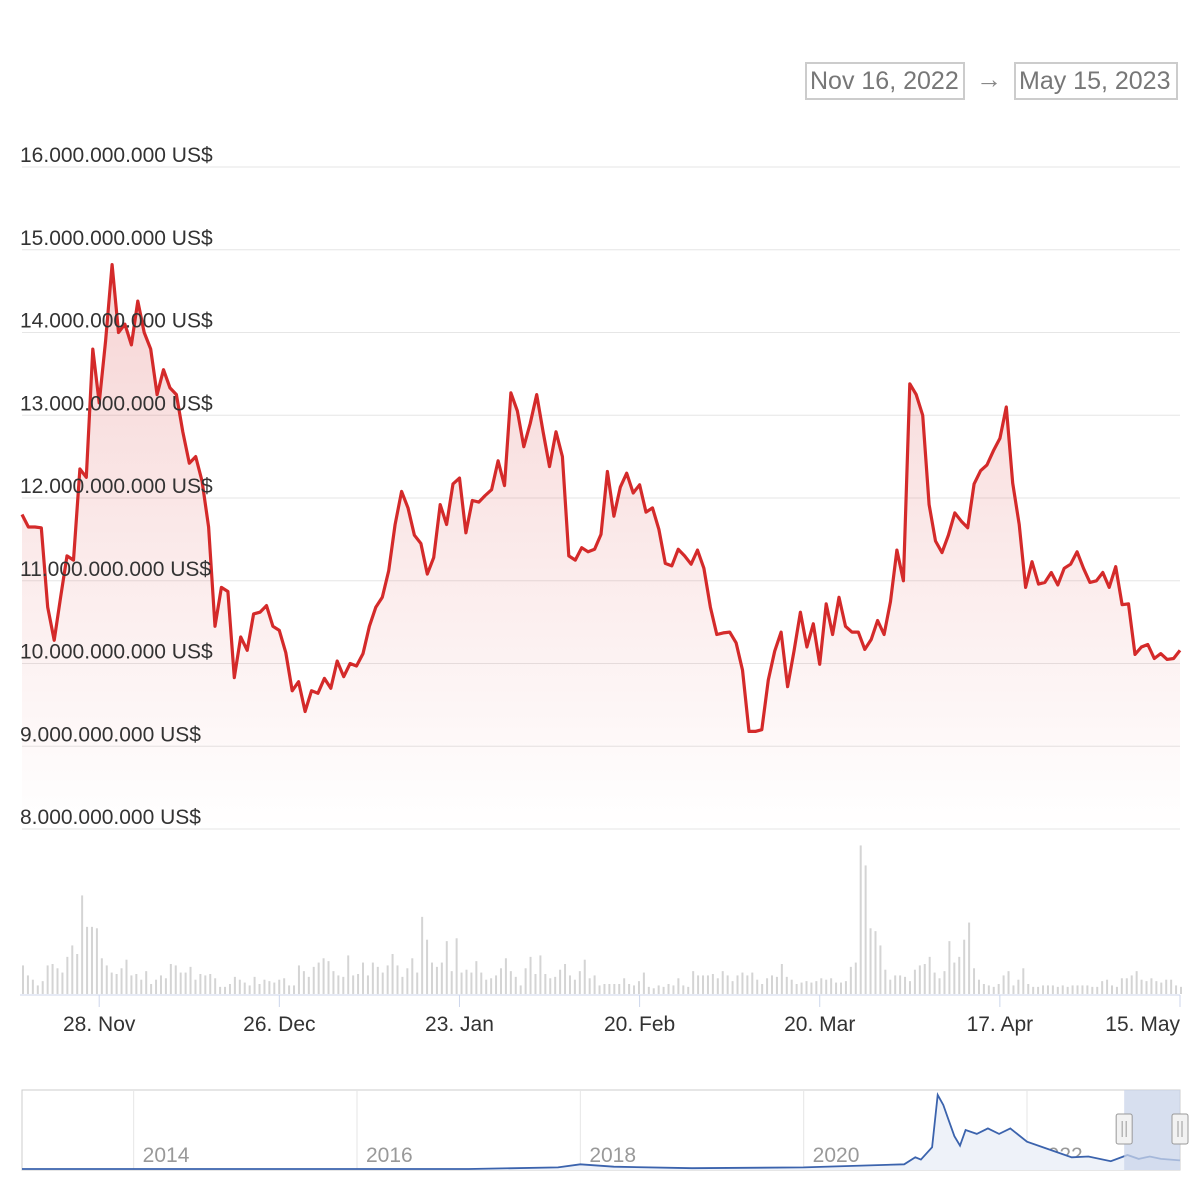 This screenshot has height=1200, width=1200. Describe the element at coordinates (601, 1130) in the screenshot. I see `navigator-line` at that location.